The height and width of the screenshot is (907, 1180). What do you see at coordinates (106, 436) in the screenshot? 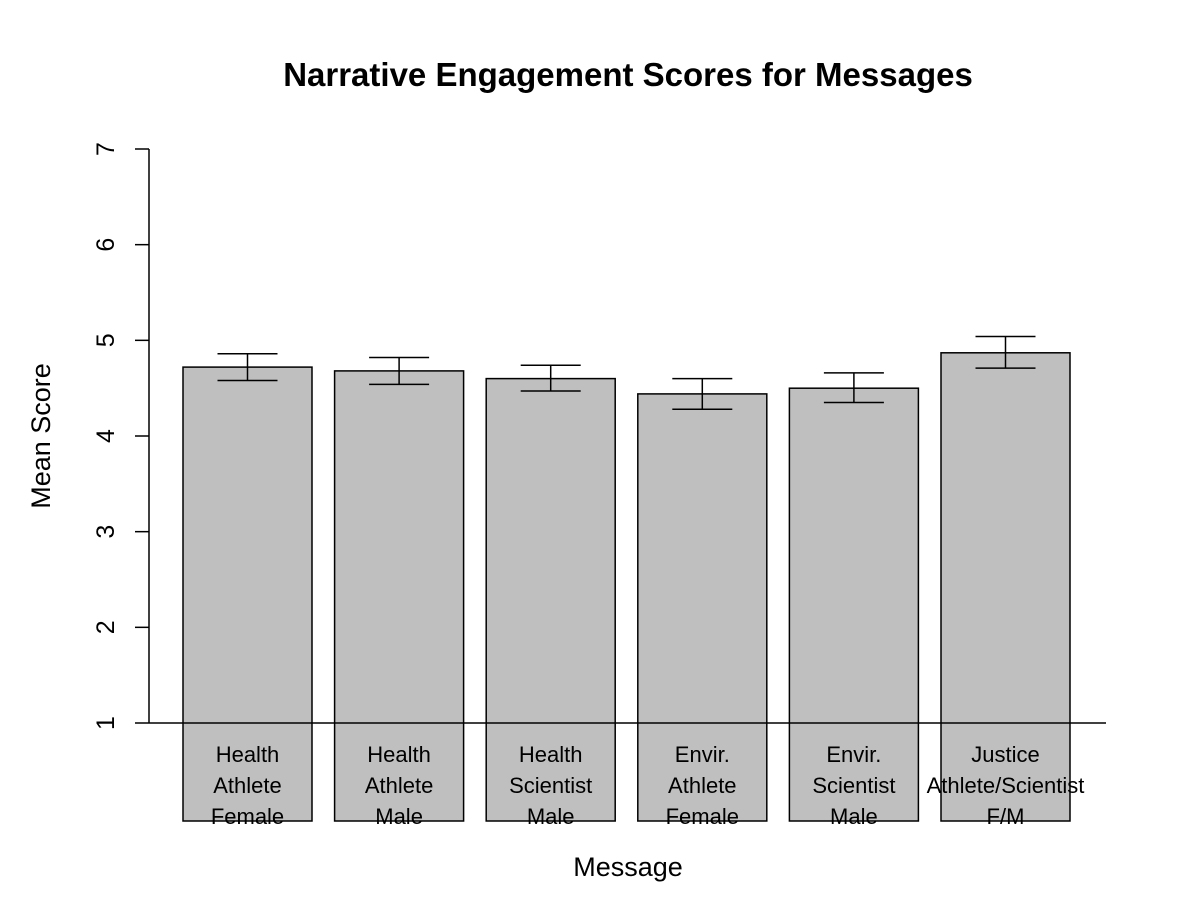
I see `y-tick-label: 4` at bounding box center [106, 436].